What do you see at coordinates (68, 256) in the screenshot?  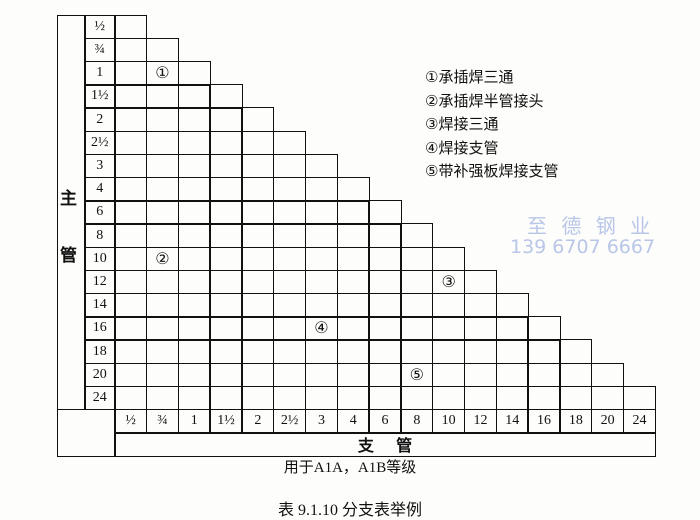 I see `main-pipe-label-2: 管` at bounding box center [68, 256].